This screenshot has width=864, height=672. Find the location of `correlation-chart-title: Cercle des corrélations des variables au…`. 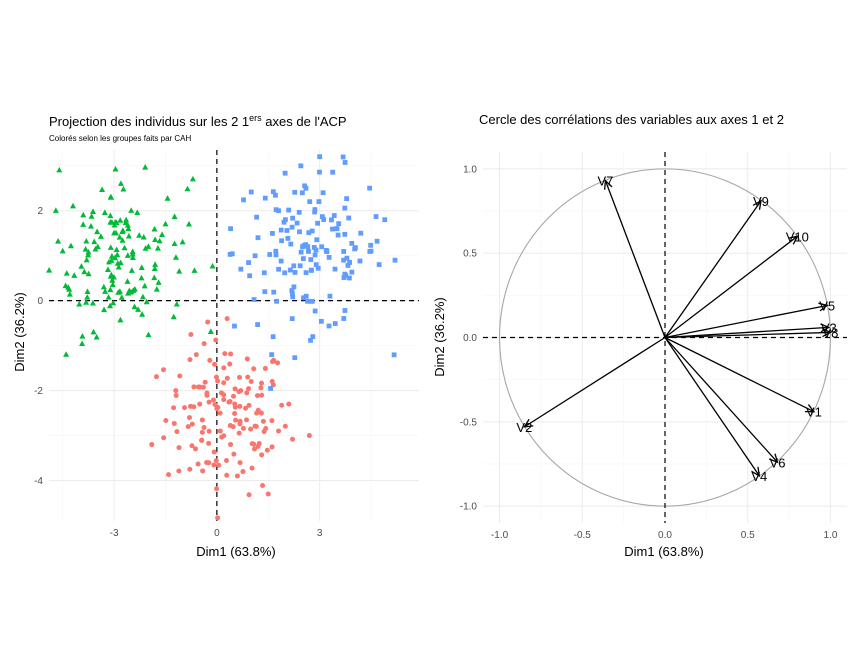

correlation-chart-title: Cercle des corrélations des variables au… is located at coordinates (631, 119).